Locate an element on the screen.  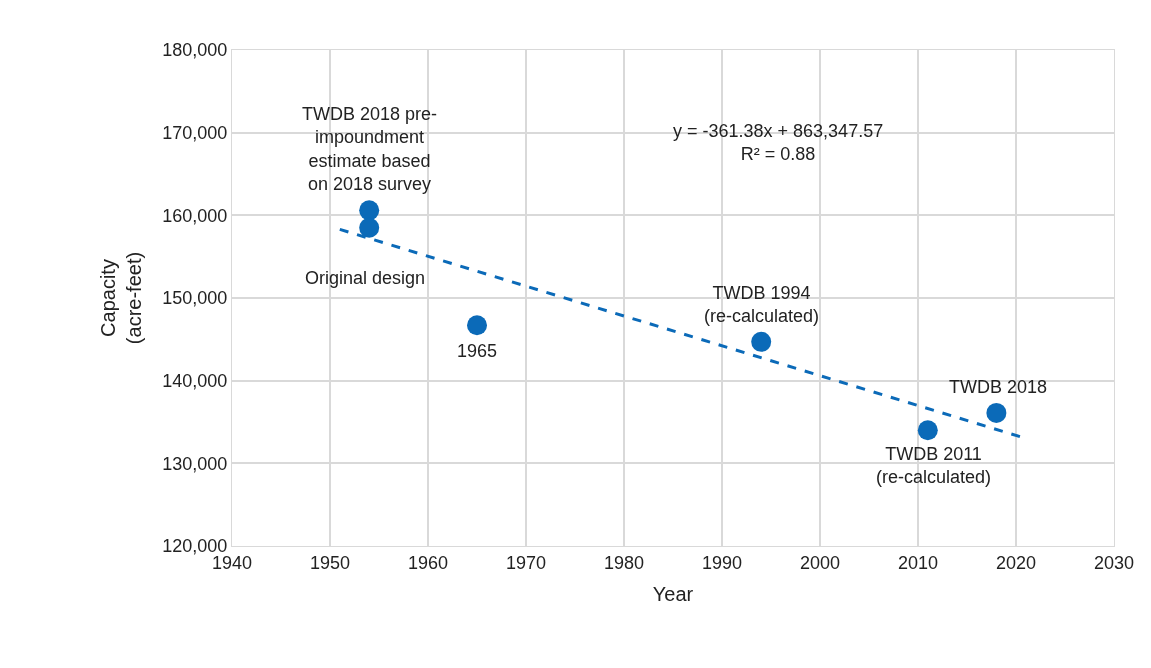
x-tick-label: 2010 is located at coordinates (918, 562).